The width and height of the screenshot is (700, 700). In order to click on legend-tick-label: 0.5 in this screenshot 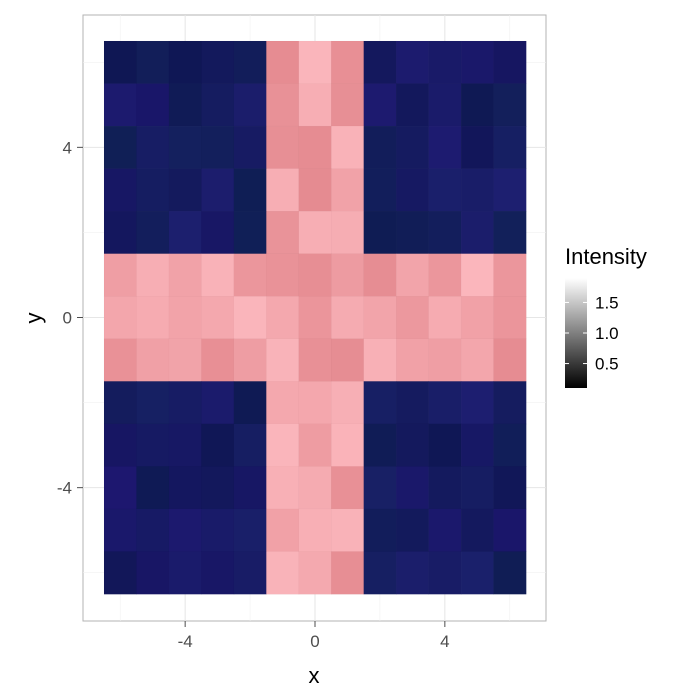, I will do `click(607, 364)`.